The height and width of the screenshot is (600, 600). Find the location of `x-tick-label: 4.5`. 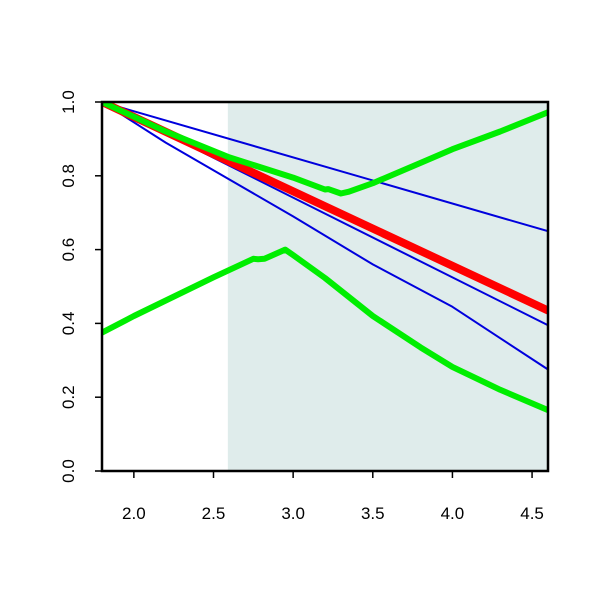

x-tick-label: 4.5 is located at coordinates (532, 513).